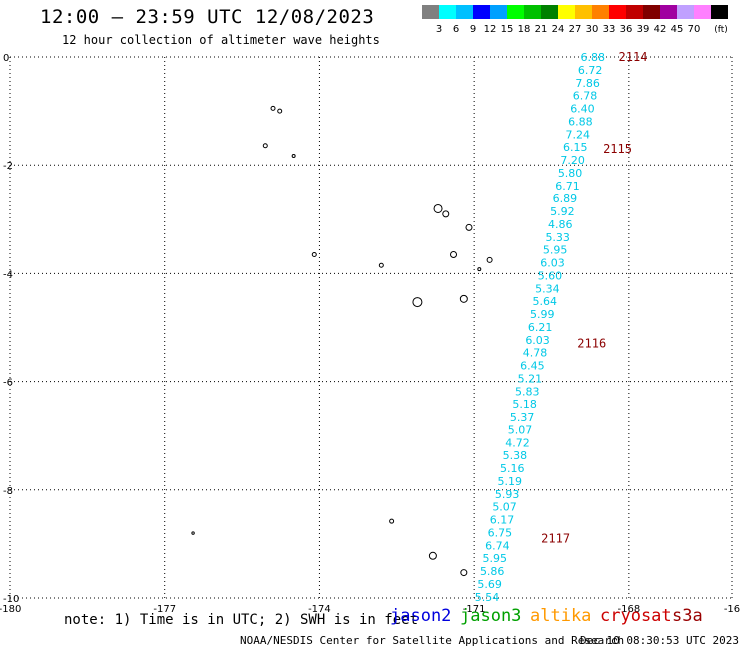 Image resolution: width=740 pixels, height=650 pixels. I want to click on colorbar-label: 27, so click(575, 29).